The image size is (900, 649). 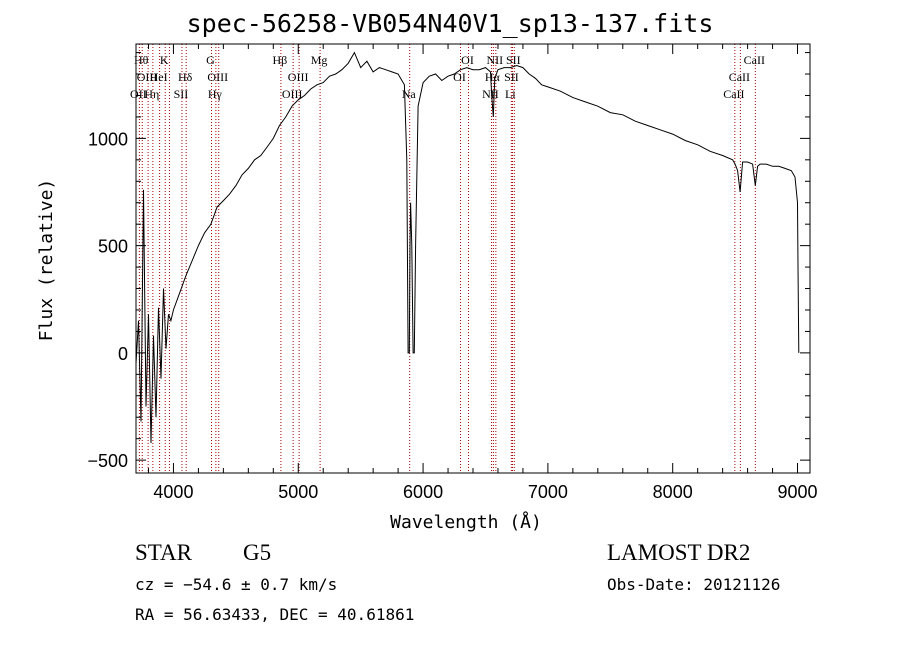 I want to click on x-axis-label: Wavelength (Å), so click(x=466, y=522).